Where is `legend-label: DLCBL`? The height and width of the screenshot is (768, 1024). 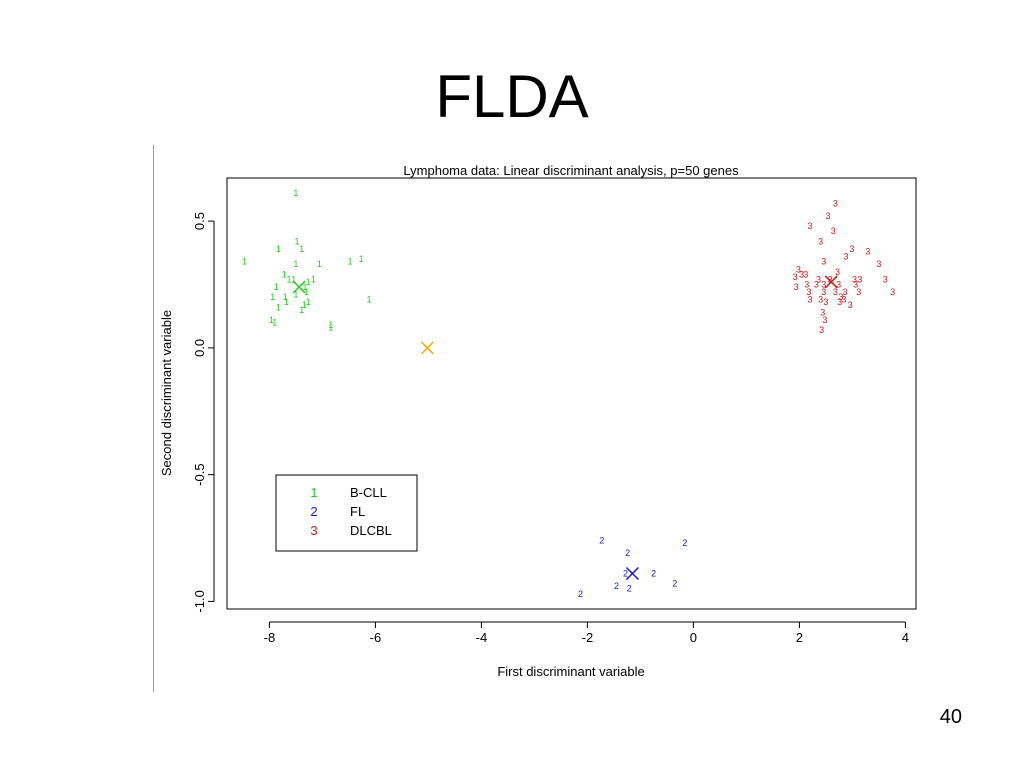 legend-label: DLCBL is located at coordinates (371, 530).